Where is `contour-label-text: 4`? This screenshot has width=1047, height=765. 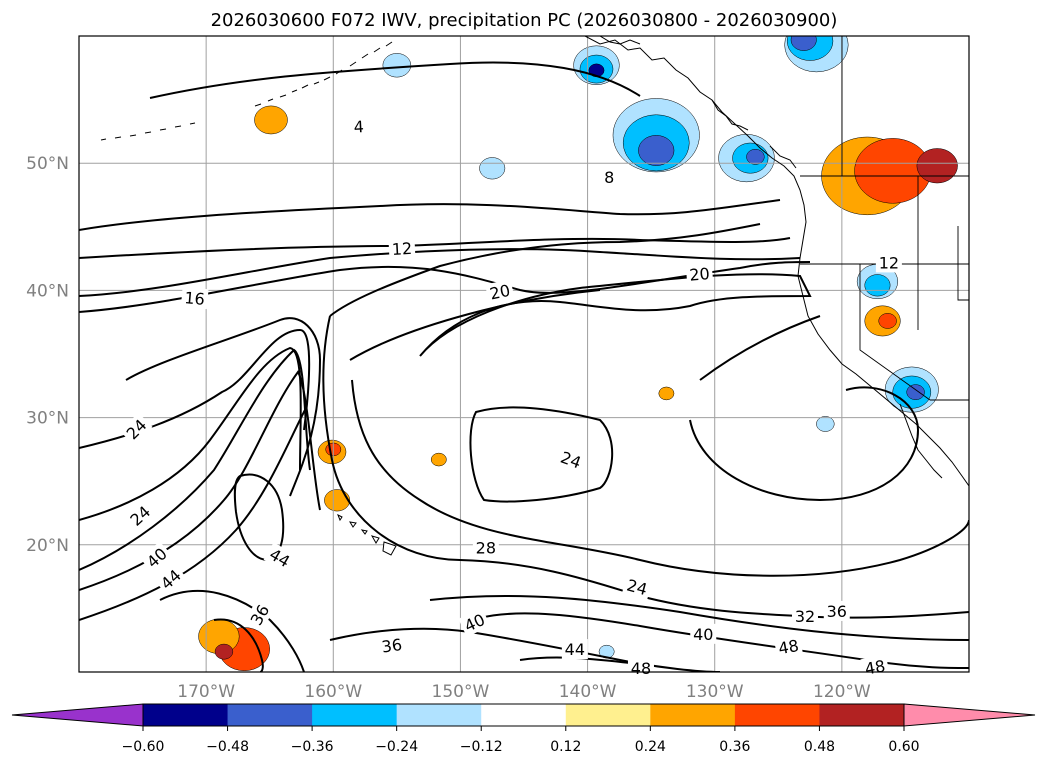 contour-label-text: 4 is located at coordinates (358, 127).